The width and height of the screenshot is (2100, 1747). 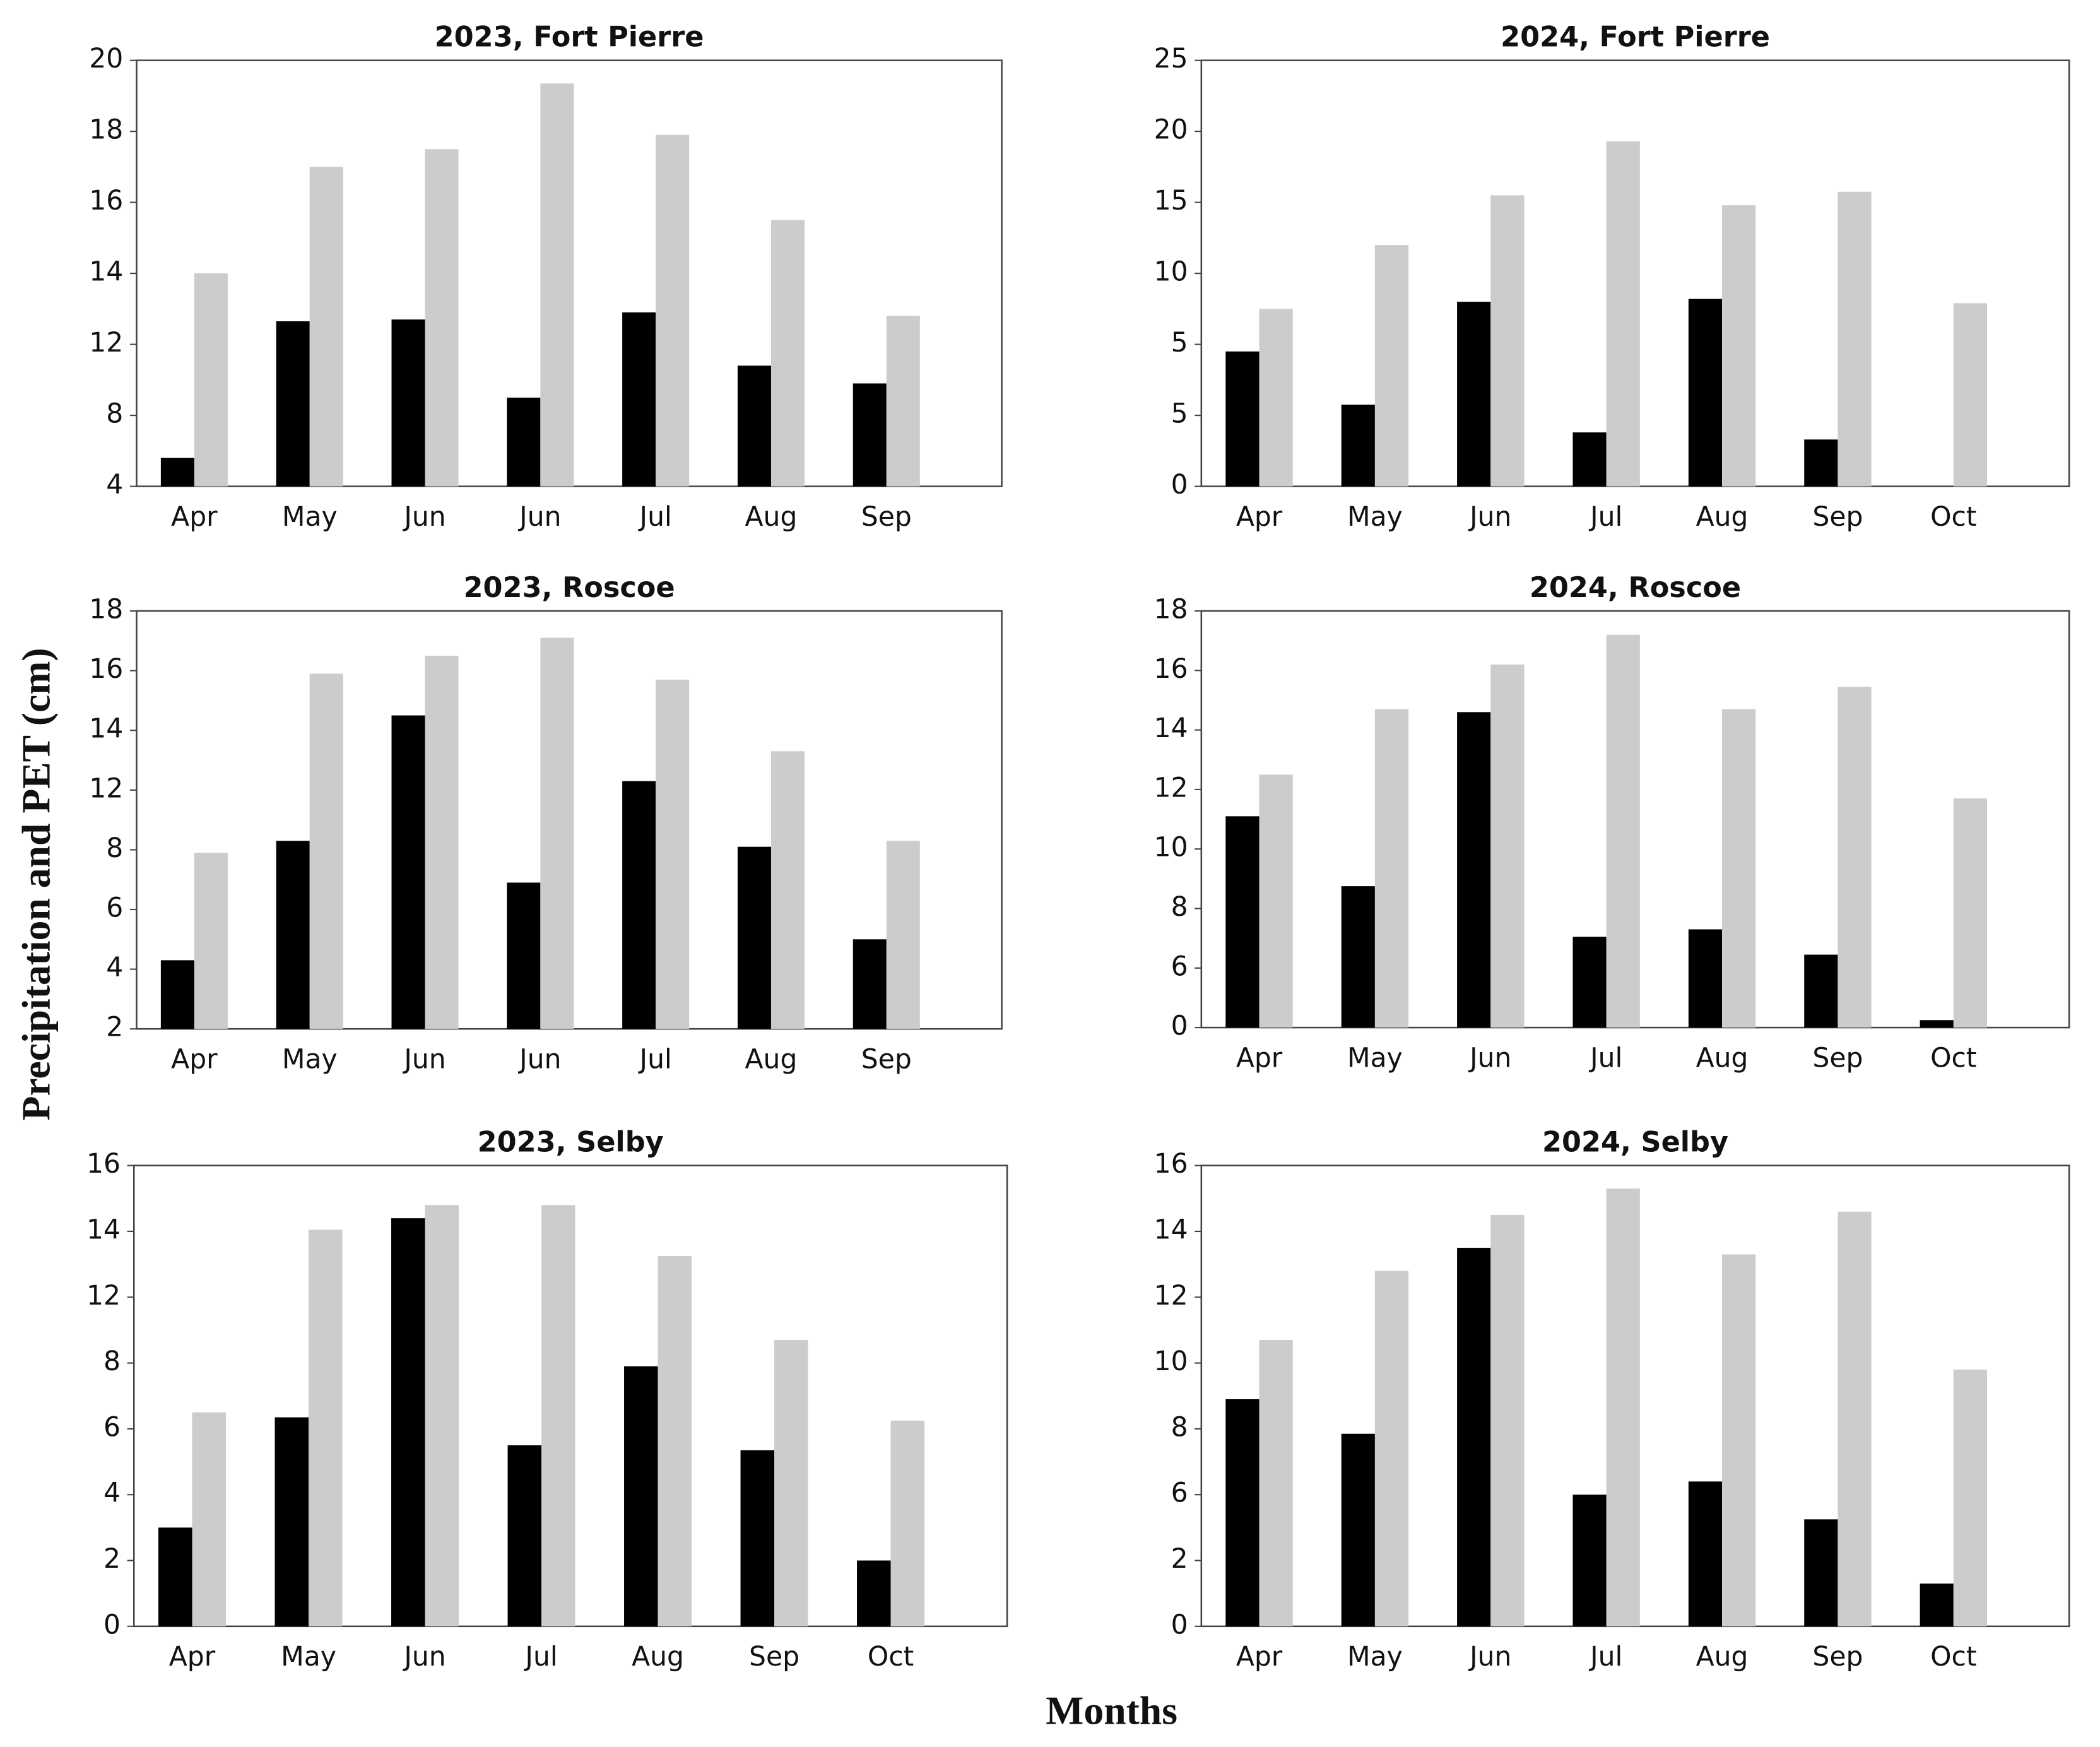 What do you see at coordinates (1171, 201) in the screenshot?
I see `y-tick-label: 15` at bounding box center [1171, 201].